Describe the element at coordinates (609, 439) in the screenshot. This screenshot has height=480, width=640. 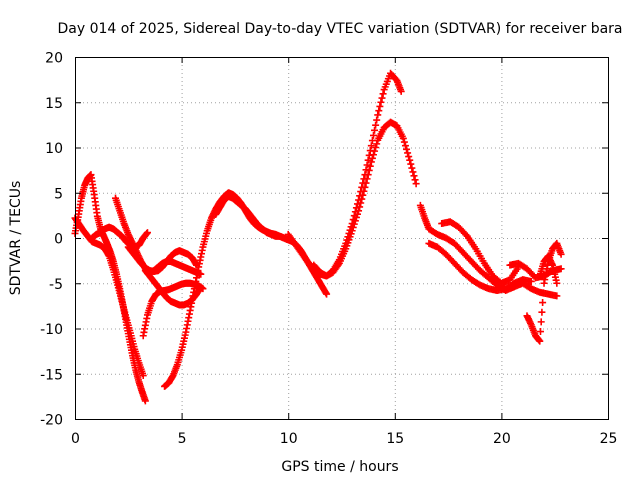
I see `x-tick-label: 25` at that location.